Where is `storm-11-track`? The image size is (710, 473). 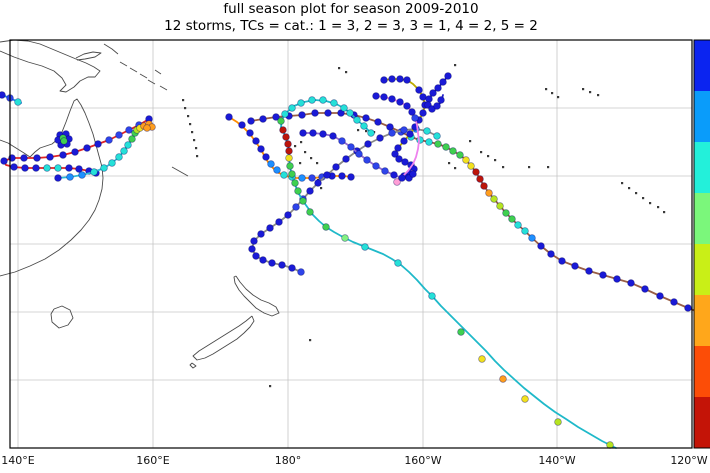
storm-11-track is located at coordinates (438, 92).